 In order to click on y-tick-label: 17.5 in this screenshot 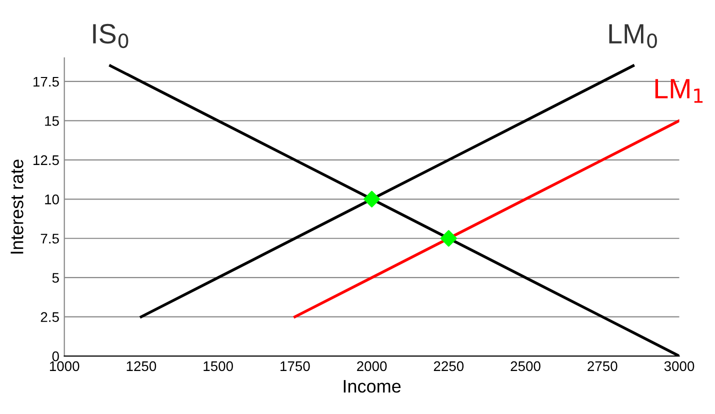, I will do `click(46, 81)`.